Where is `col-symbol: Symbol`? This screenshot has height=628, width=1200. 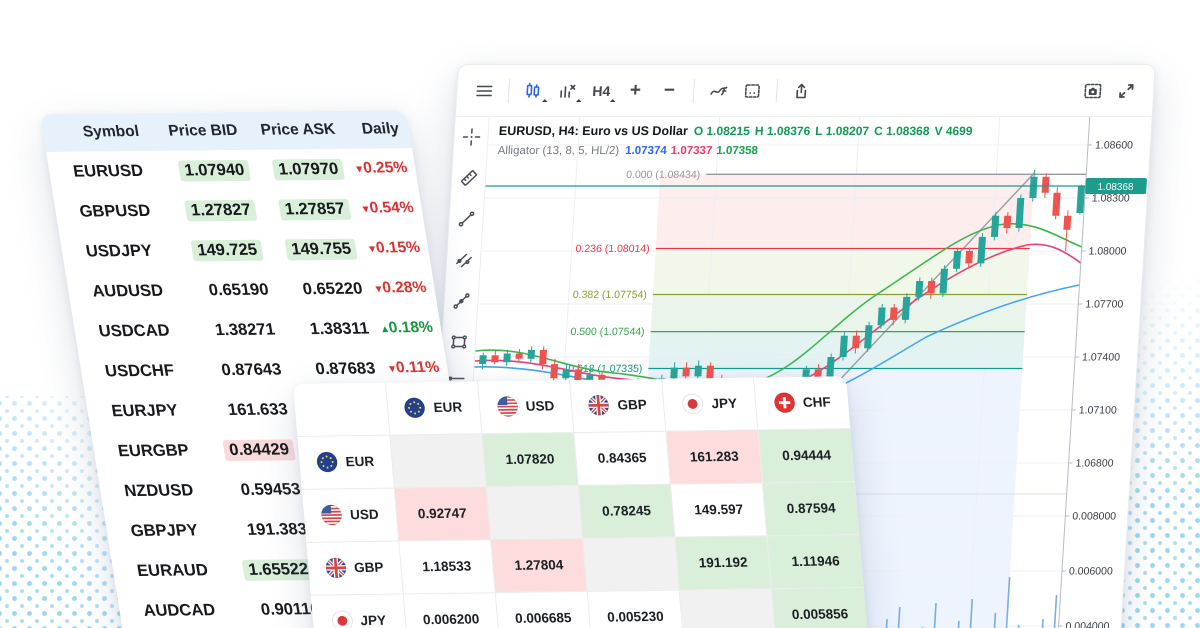 col-symbol: Symbol is located at coordinates (111, 131).